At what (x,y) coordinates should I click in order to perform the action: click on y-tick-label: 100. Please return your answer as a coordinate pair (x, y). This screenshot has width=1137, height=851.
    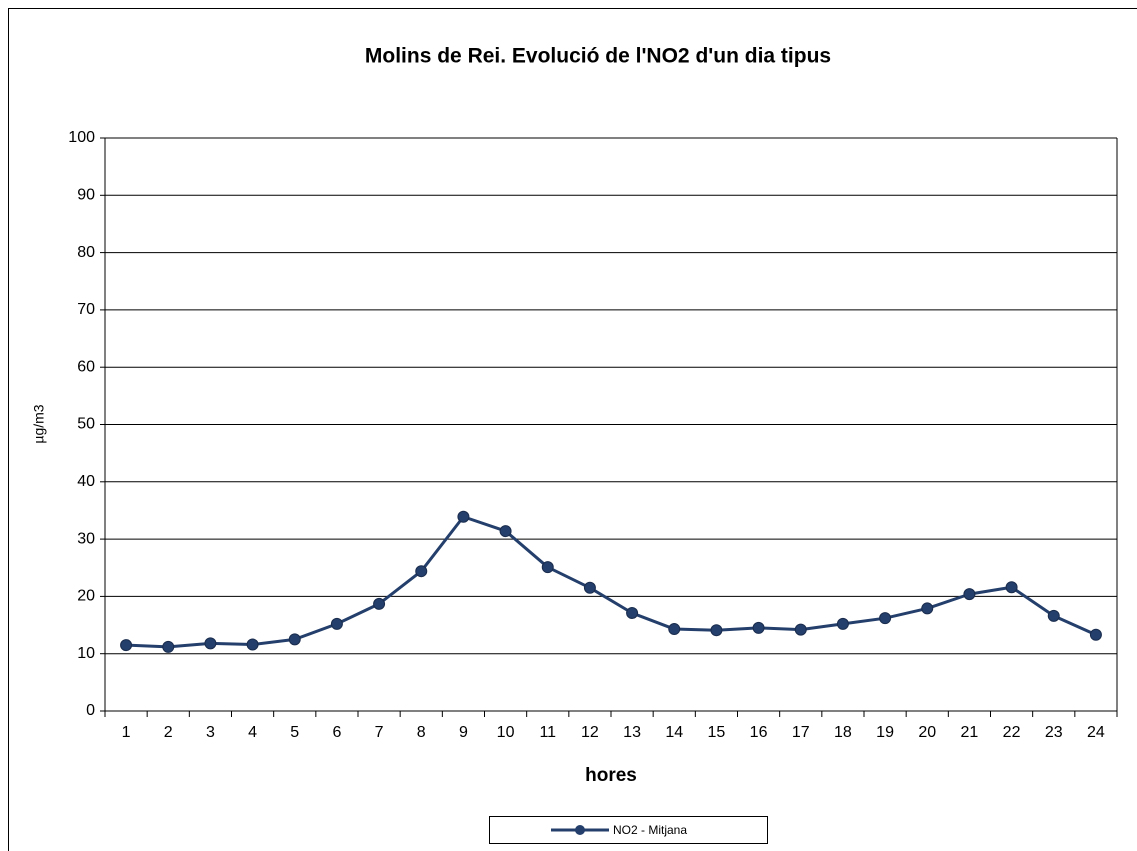
    Looking at the image, I should click on (81, 137).